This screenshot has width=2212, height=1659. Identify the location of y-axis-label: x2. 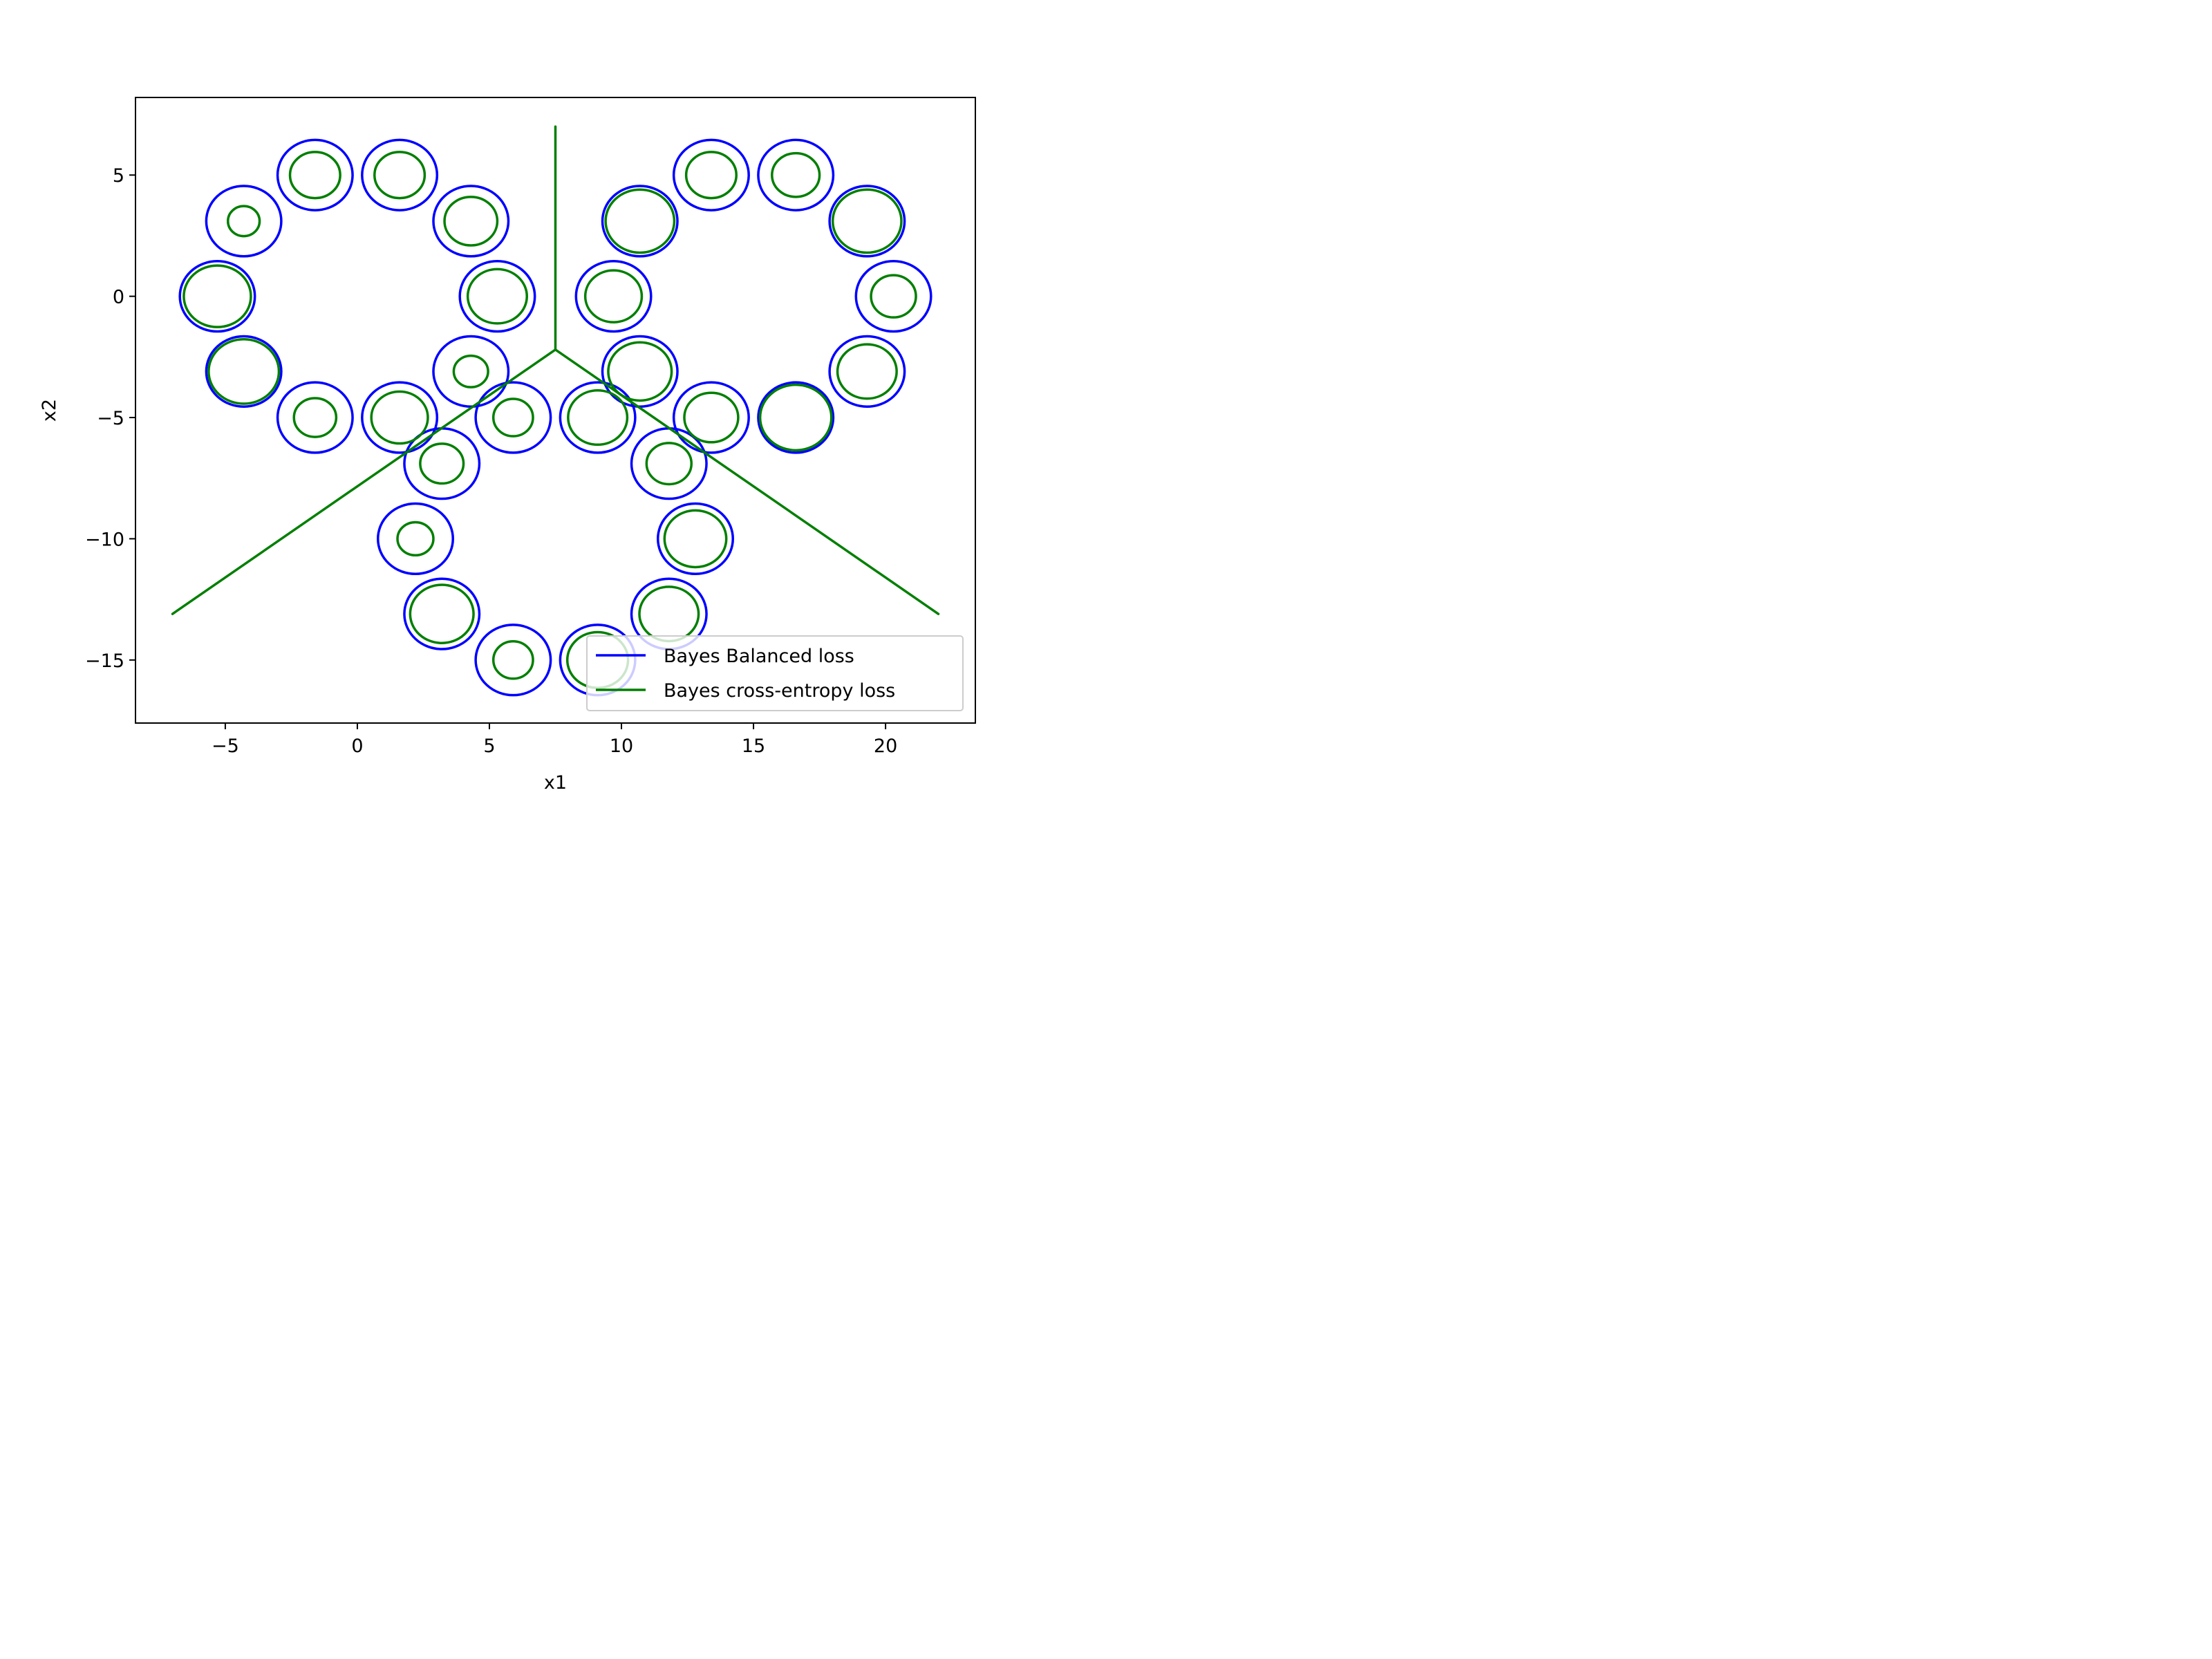
(49, 411).